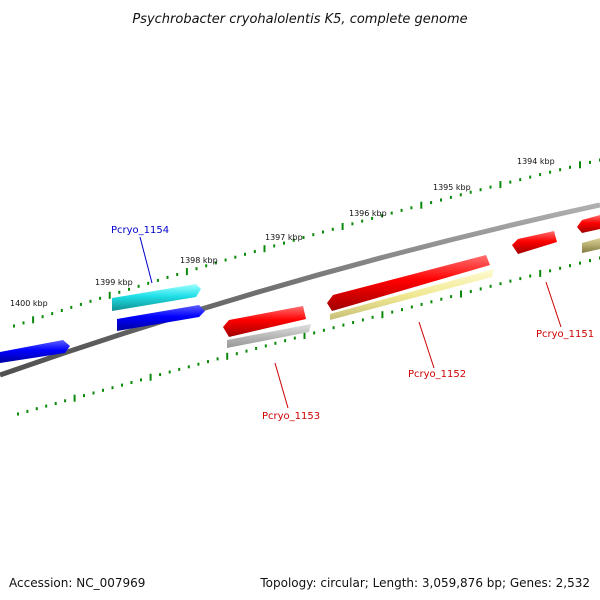 This screenshot has width=600, height=600. Describe the element at coordinates (199, 260) in the screenshot. I see `scale-label-1398: 1398 kbp` at that location.